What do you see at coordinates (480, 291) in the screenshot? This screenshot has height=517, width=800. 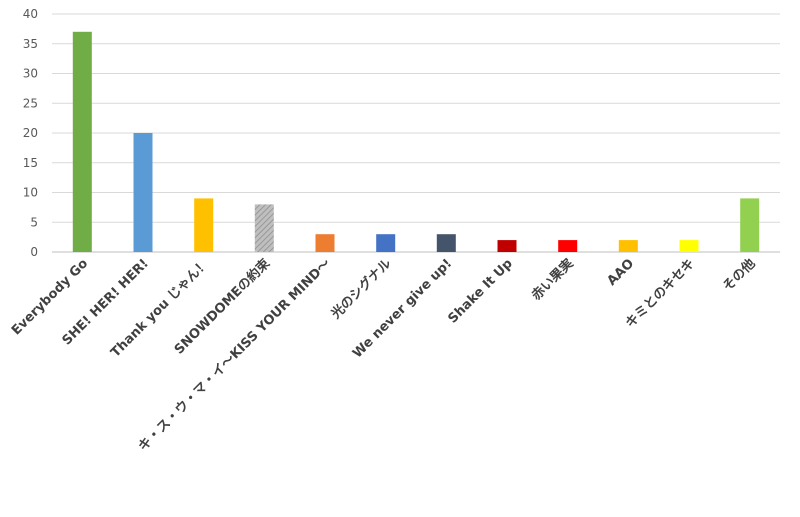 I see `x-tick-label: Shake It Up` at bounding box center [480, 291].